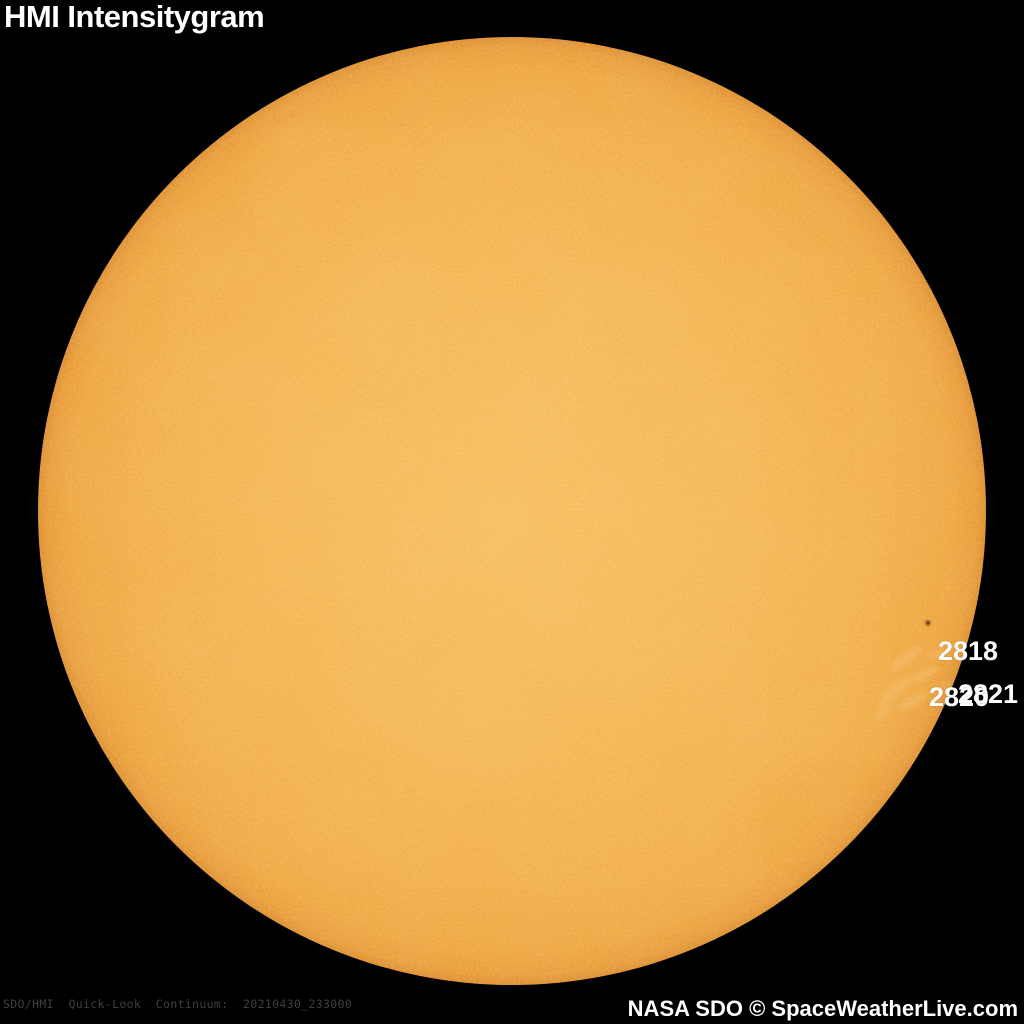  I want to click on active-region-label-2818: 2818, so click(968, 651).